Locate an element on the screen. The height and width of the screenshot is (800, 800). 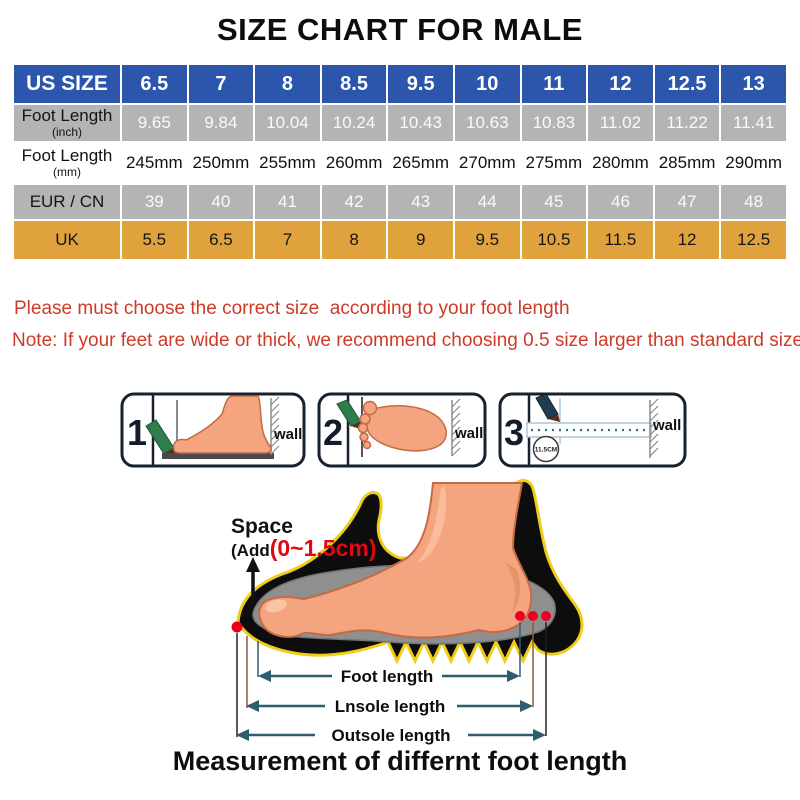
size-cell: 260mm is located at coordinates (355, 164).